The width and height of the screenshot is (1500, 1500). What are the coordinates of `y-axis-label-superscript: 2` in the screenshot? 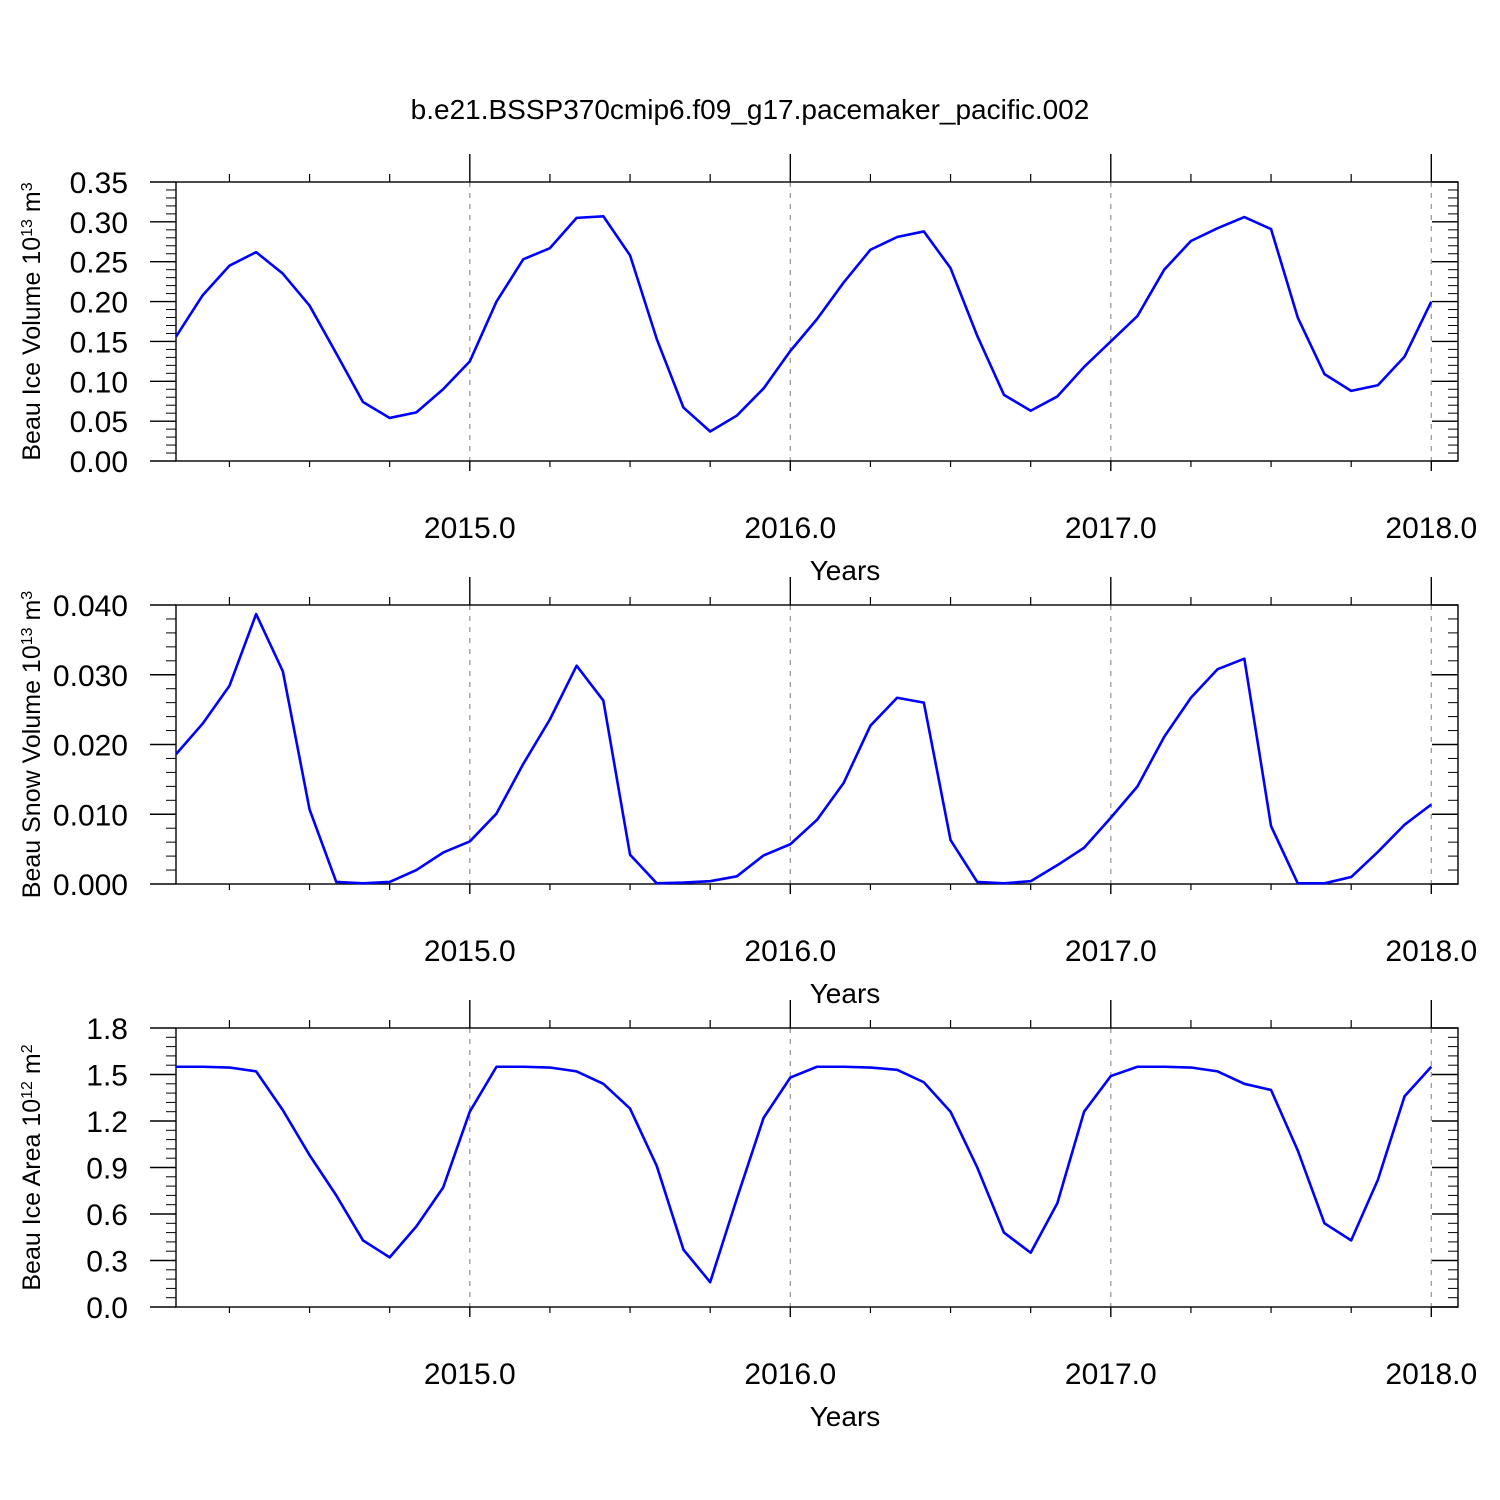 It's located at (27, 1048).